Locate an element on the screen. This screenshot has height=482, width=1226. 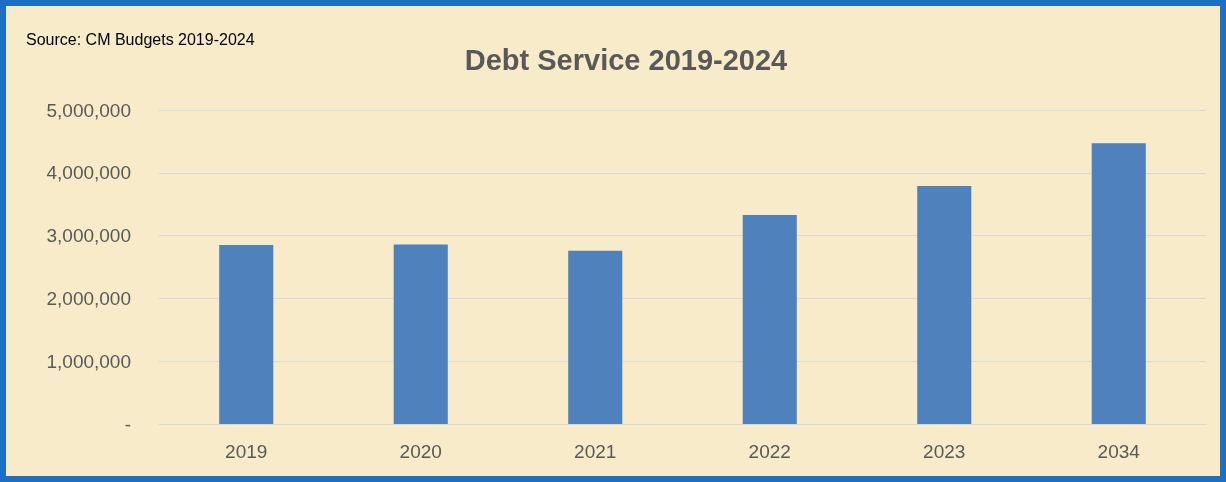
x-tick-label: 2021 is located at coordinates (595, 451).